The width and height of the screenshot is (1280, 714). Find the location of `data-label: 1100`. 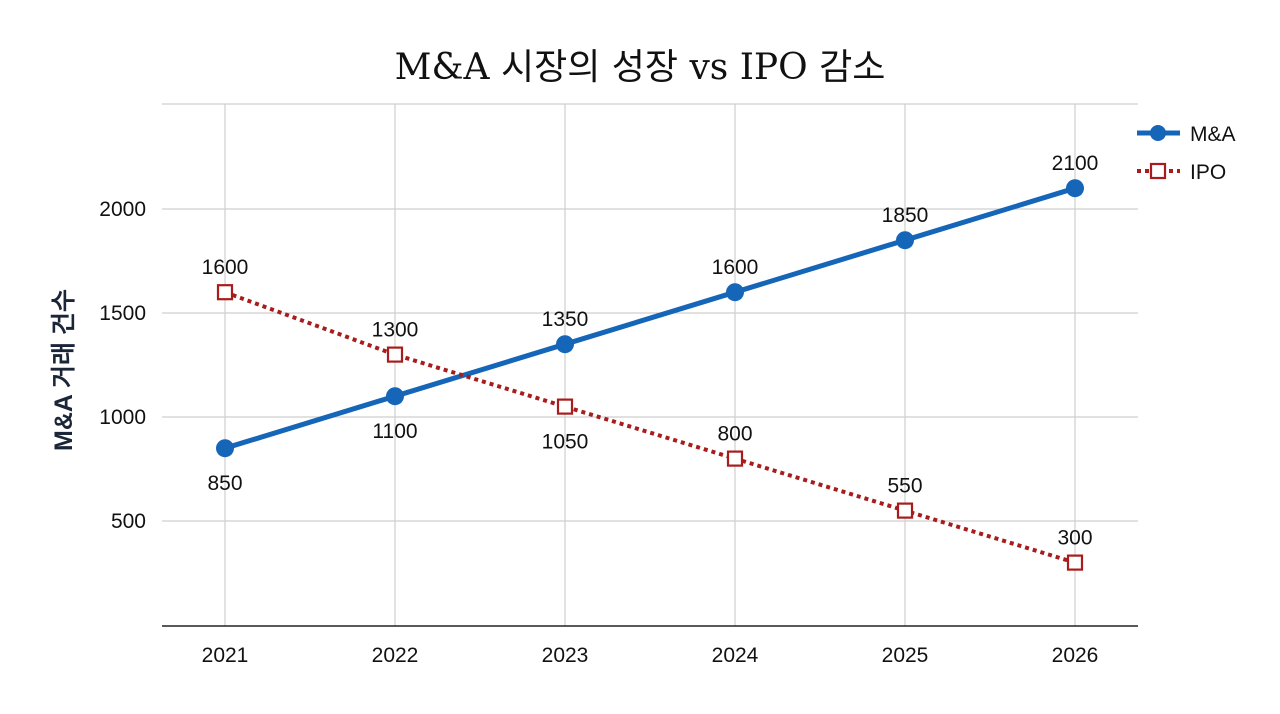

data-label: 1100 is located at coordinates (394, 431).